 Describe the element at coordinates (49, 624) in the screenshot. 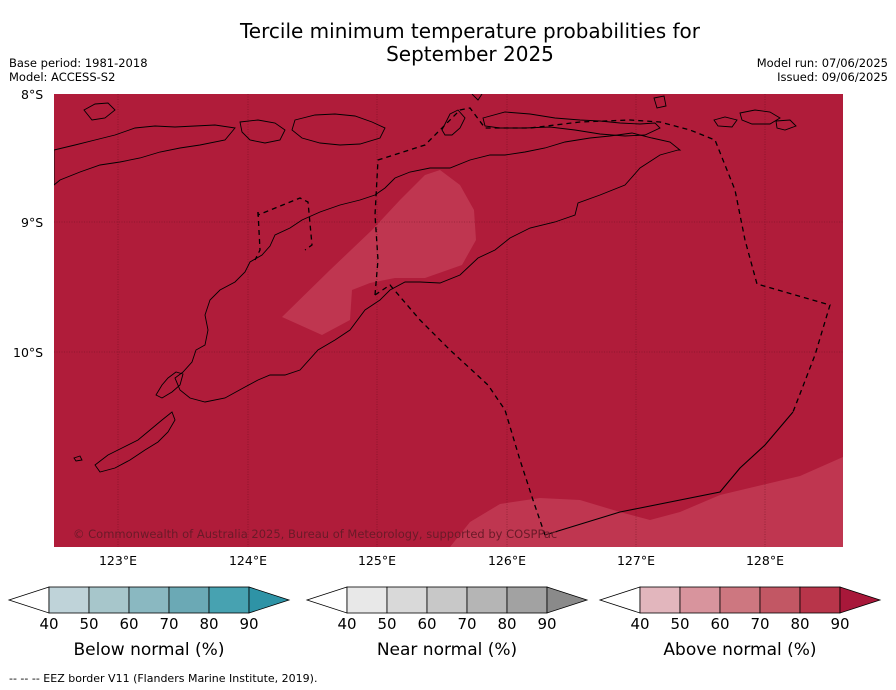

I see `colorbar-below-tick: 40` at that location.